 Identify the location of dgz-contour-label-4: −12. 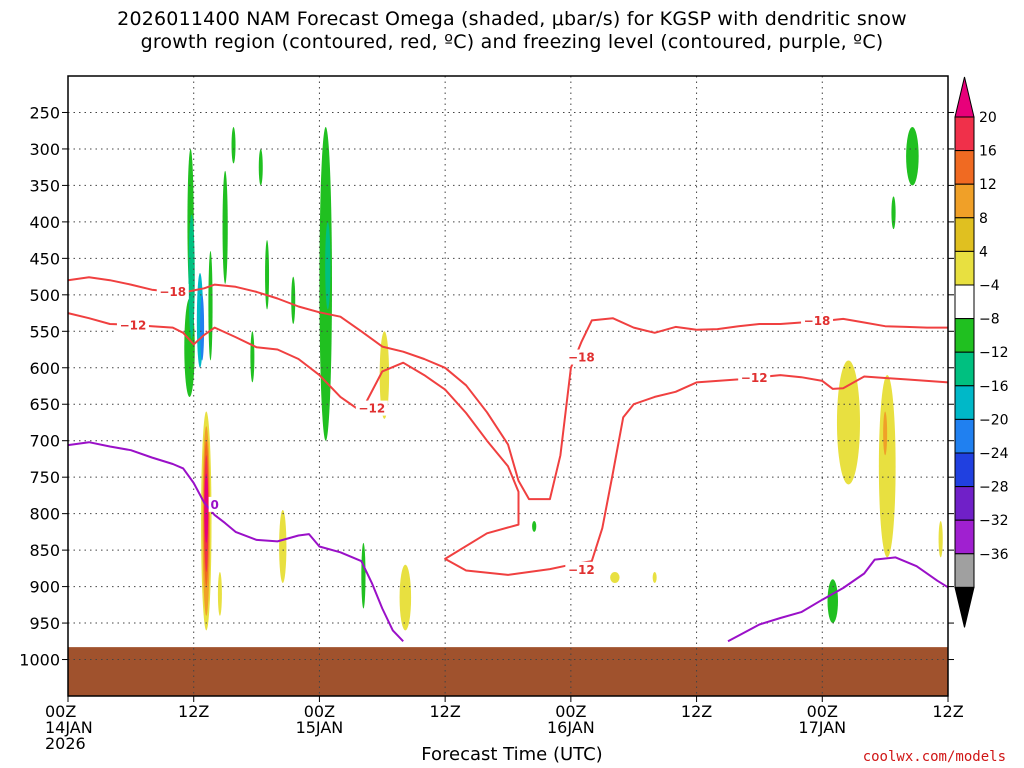
(581, 570).